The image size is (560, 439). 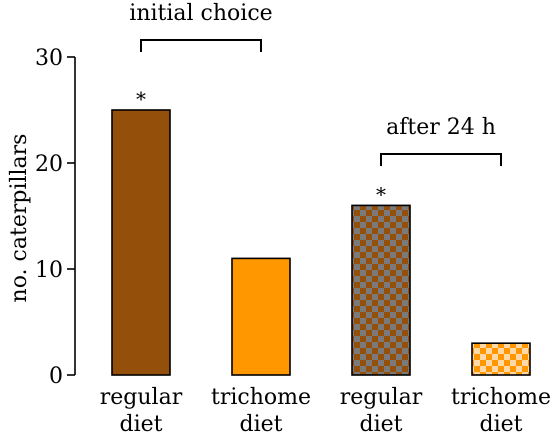 What do you see at coordinates (200, 13) in the screenshot?
I see `annotation-label: initial choice` at bounding box center [200, 13].